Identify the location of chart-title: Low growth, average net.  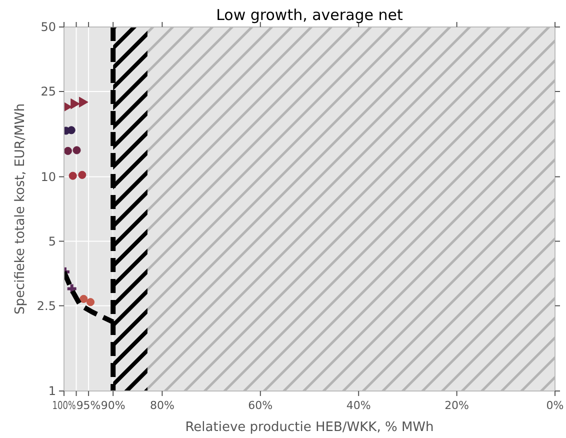
(310, 15).